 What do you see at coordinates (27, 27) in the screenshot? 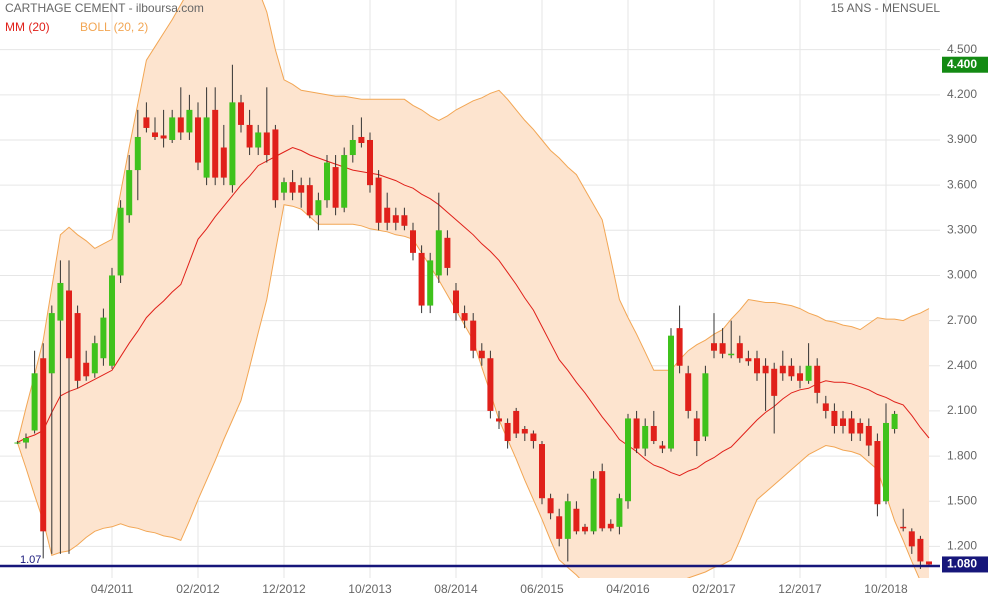
I see `legend-entry: MM (20)` at bounding box center [27, 27].